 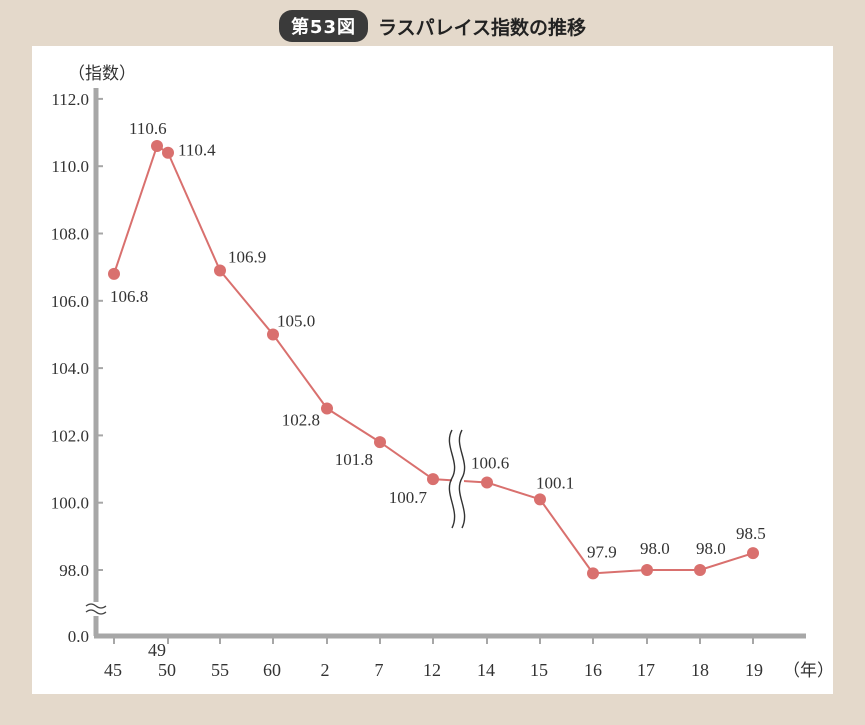 What do you see at coordinates (296, 320) in the screenshot?
I see `data-label: 105.0` at bounding box center [296, 320].